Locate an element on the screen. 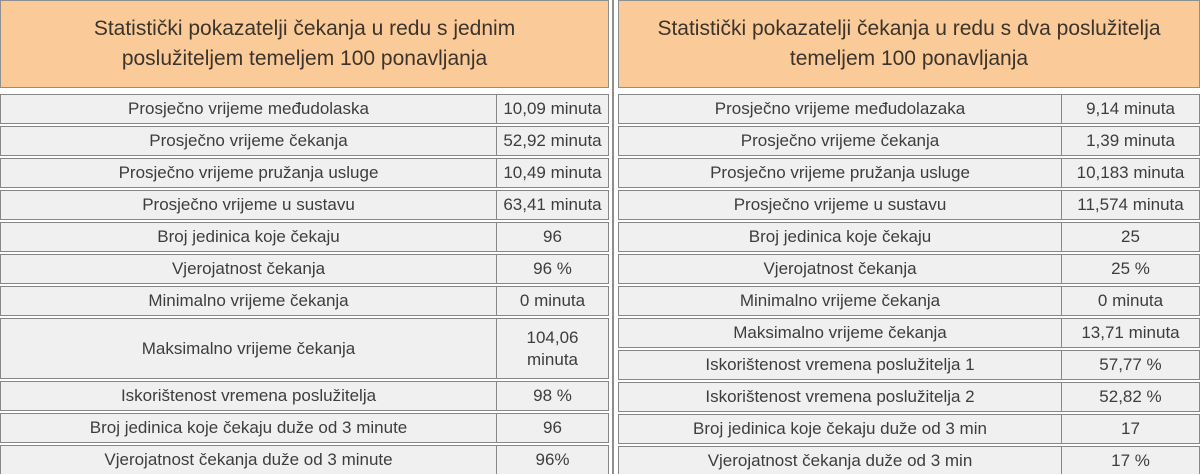 The height and width of the screenshot is (474, 1200). table-row: Maksimalno vrijeme čekanja 104,06 minuta is located at coordinates (304, 348).